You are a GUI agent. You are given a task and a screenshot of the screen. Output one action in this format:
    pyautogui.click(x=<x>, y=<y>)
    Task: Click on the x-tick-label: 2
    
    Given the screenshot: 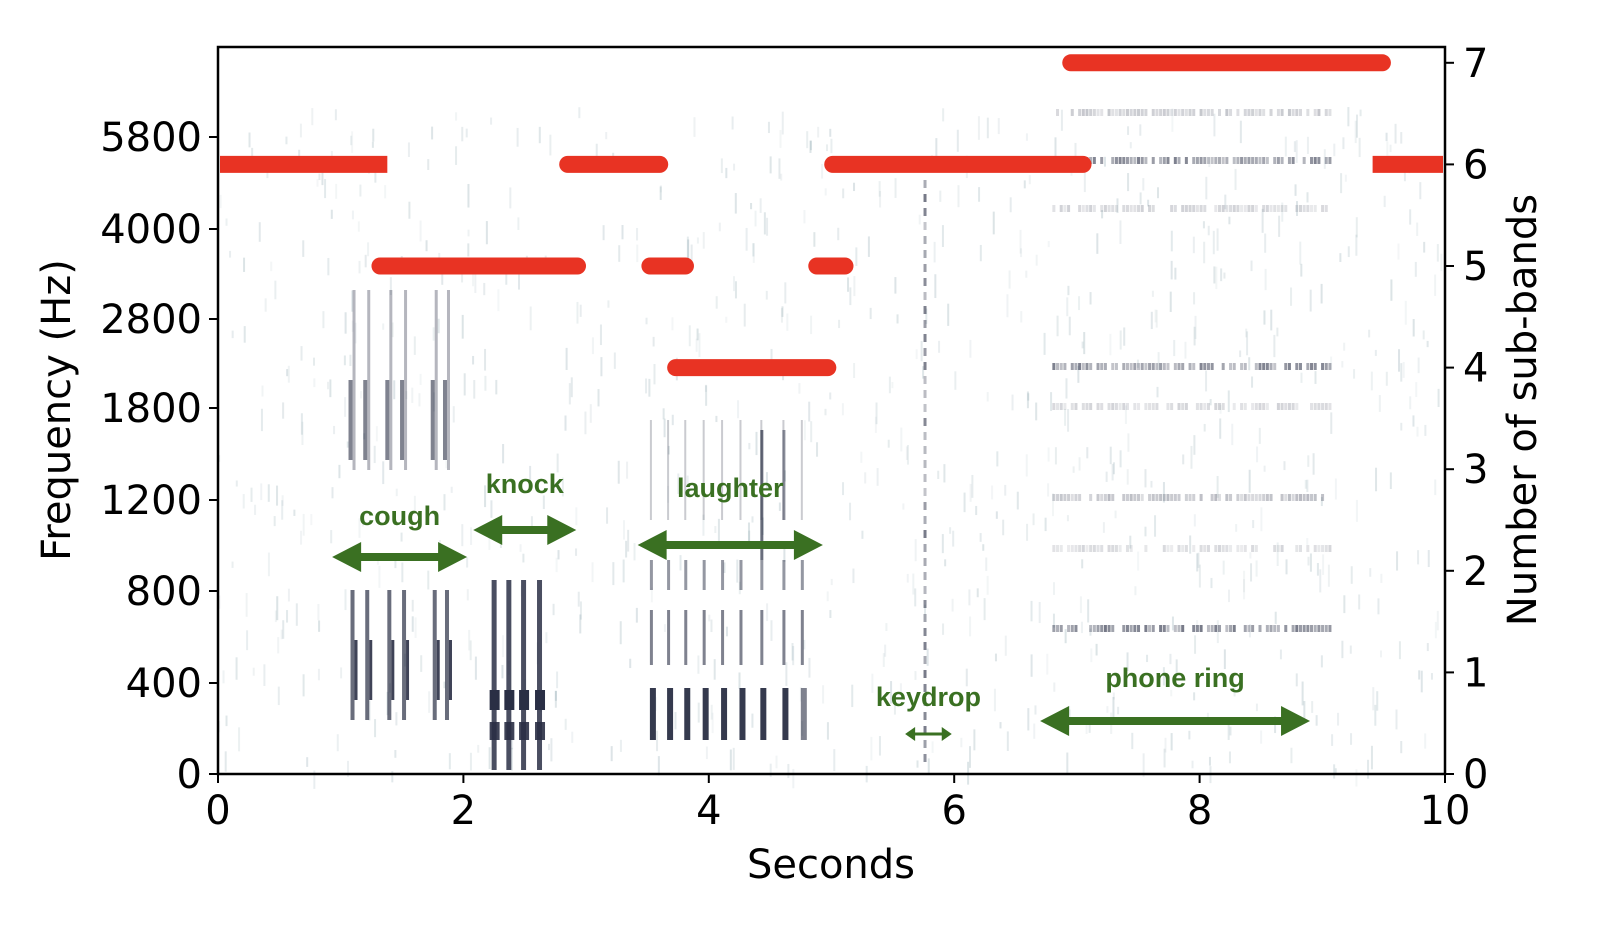 What is the action you would take?
    pyautogui.click(x=463, y=811)
    